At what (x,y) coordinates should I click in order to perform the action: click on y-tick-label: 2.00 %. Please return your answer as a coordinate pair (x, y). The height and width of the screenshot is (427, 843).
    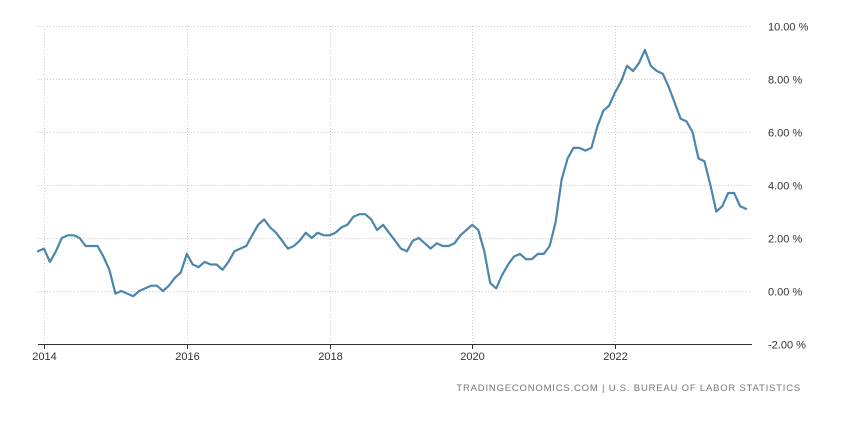
    Looking at the image, I should click on (785, 240).